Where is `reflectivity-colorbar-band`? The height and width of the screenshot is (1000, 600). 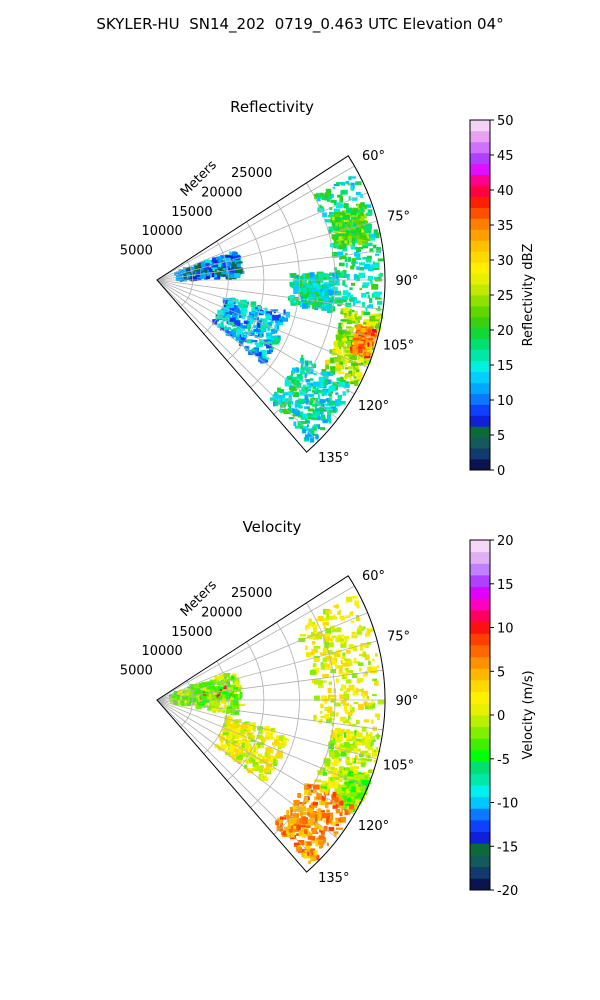 reflectivity-colorbar-band is located at coordinates (480, 279).